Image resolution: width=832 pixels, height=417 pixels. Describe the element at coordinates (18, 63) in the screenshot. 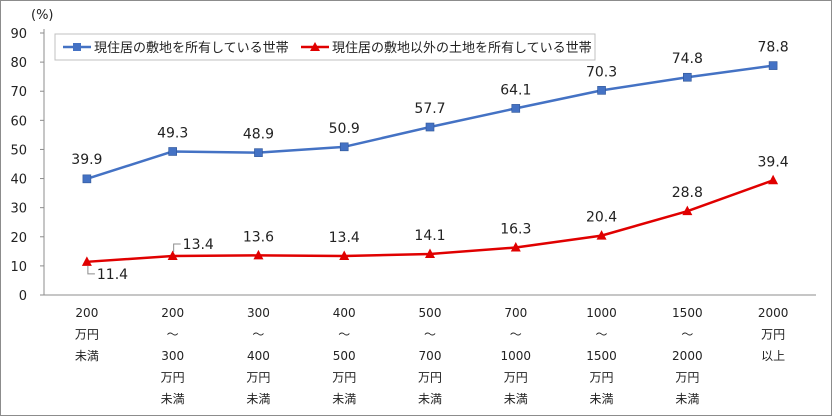

I see `y-tick-label: 80` at that location.